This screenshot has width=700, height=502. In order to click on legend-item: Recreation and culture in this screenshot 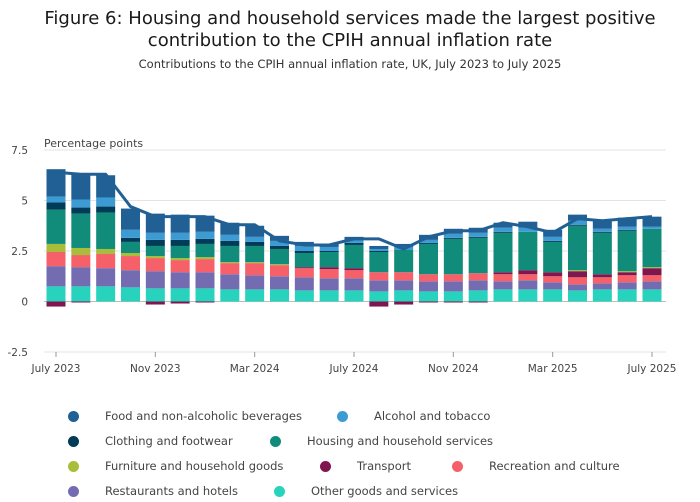, I will do `click(536, 466)`.